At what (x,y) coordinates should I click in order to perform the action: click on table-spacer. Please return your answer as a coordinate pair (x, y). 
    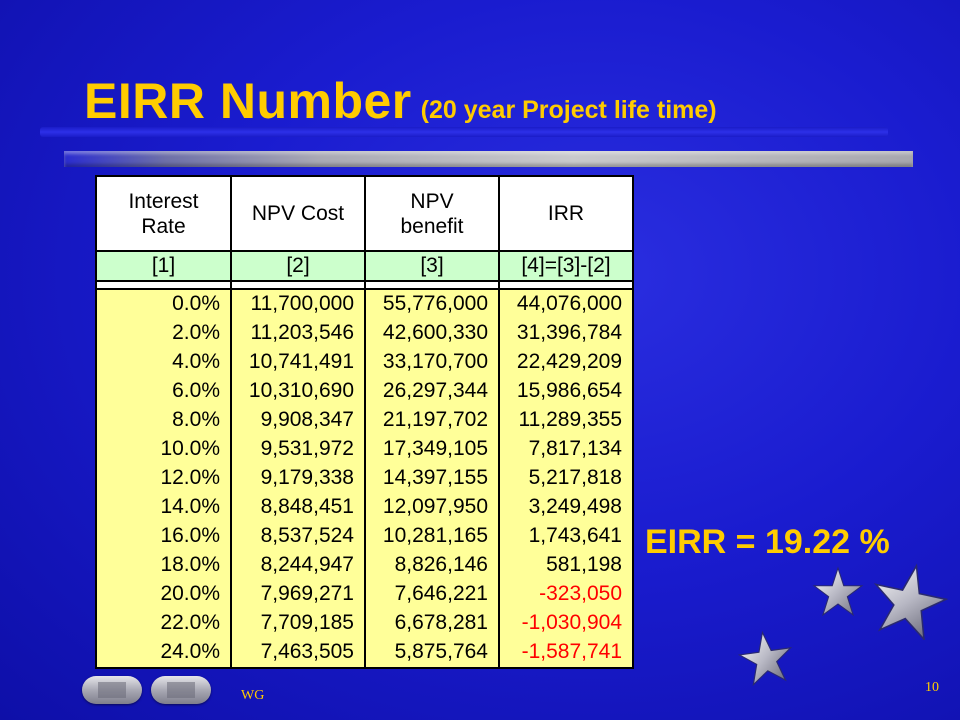
    Looking at the image, I should click on (364, 285).